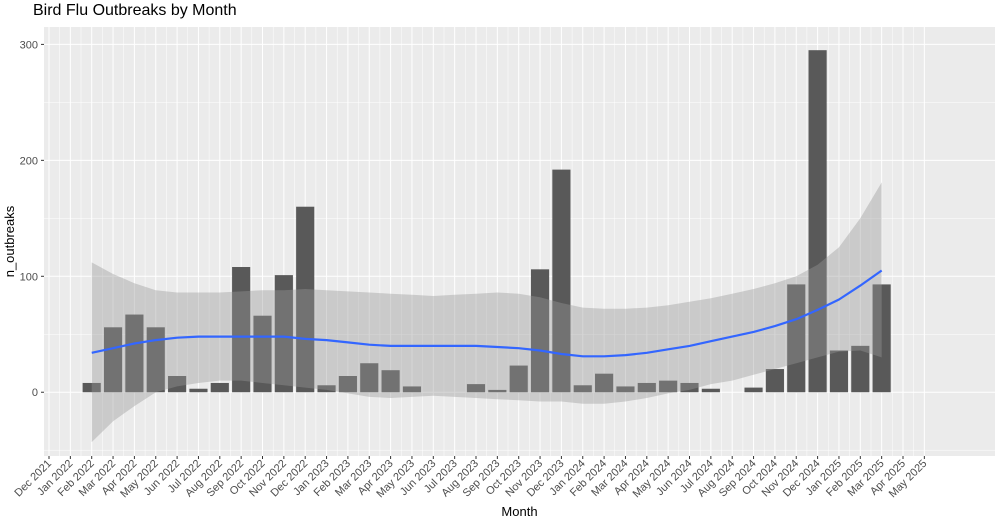  What do you see at coordinates (29, 161) in the screenshot?
I see `y-tick-label: 200` at bounding box center [29, 161].